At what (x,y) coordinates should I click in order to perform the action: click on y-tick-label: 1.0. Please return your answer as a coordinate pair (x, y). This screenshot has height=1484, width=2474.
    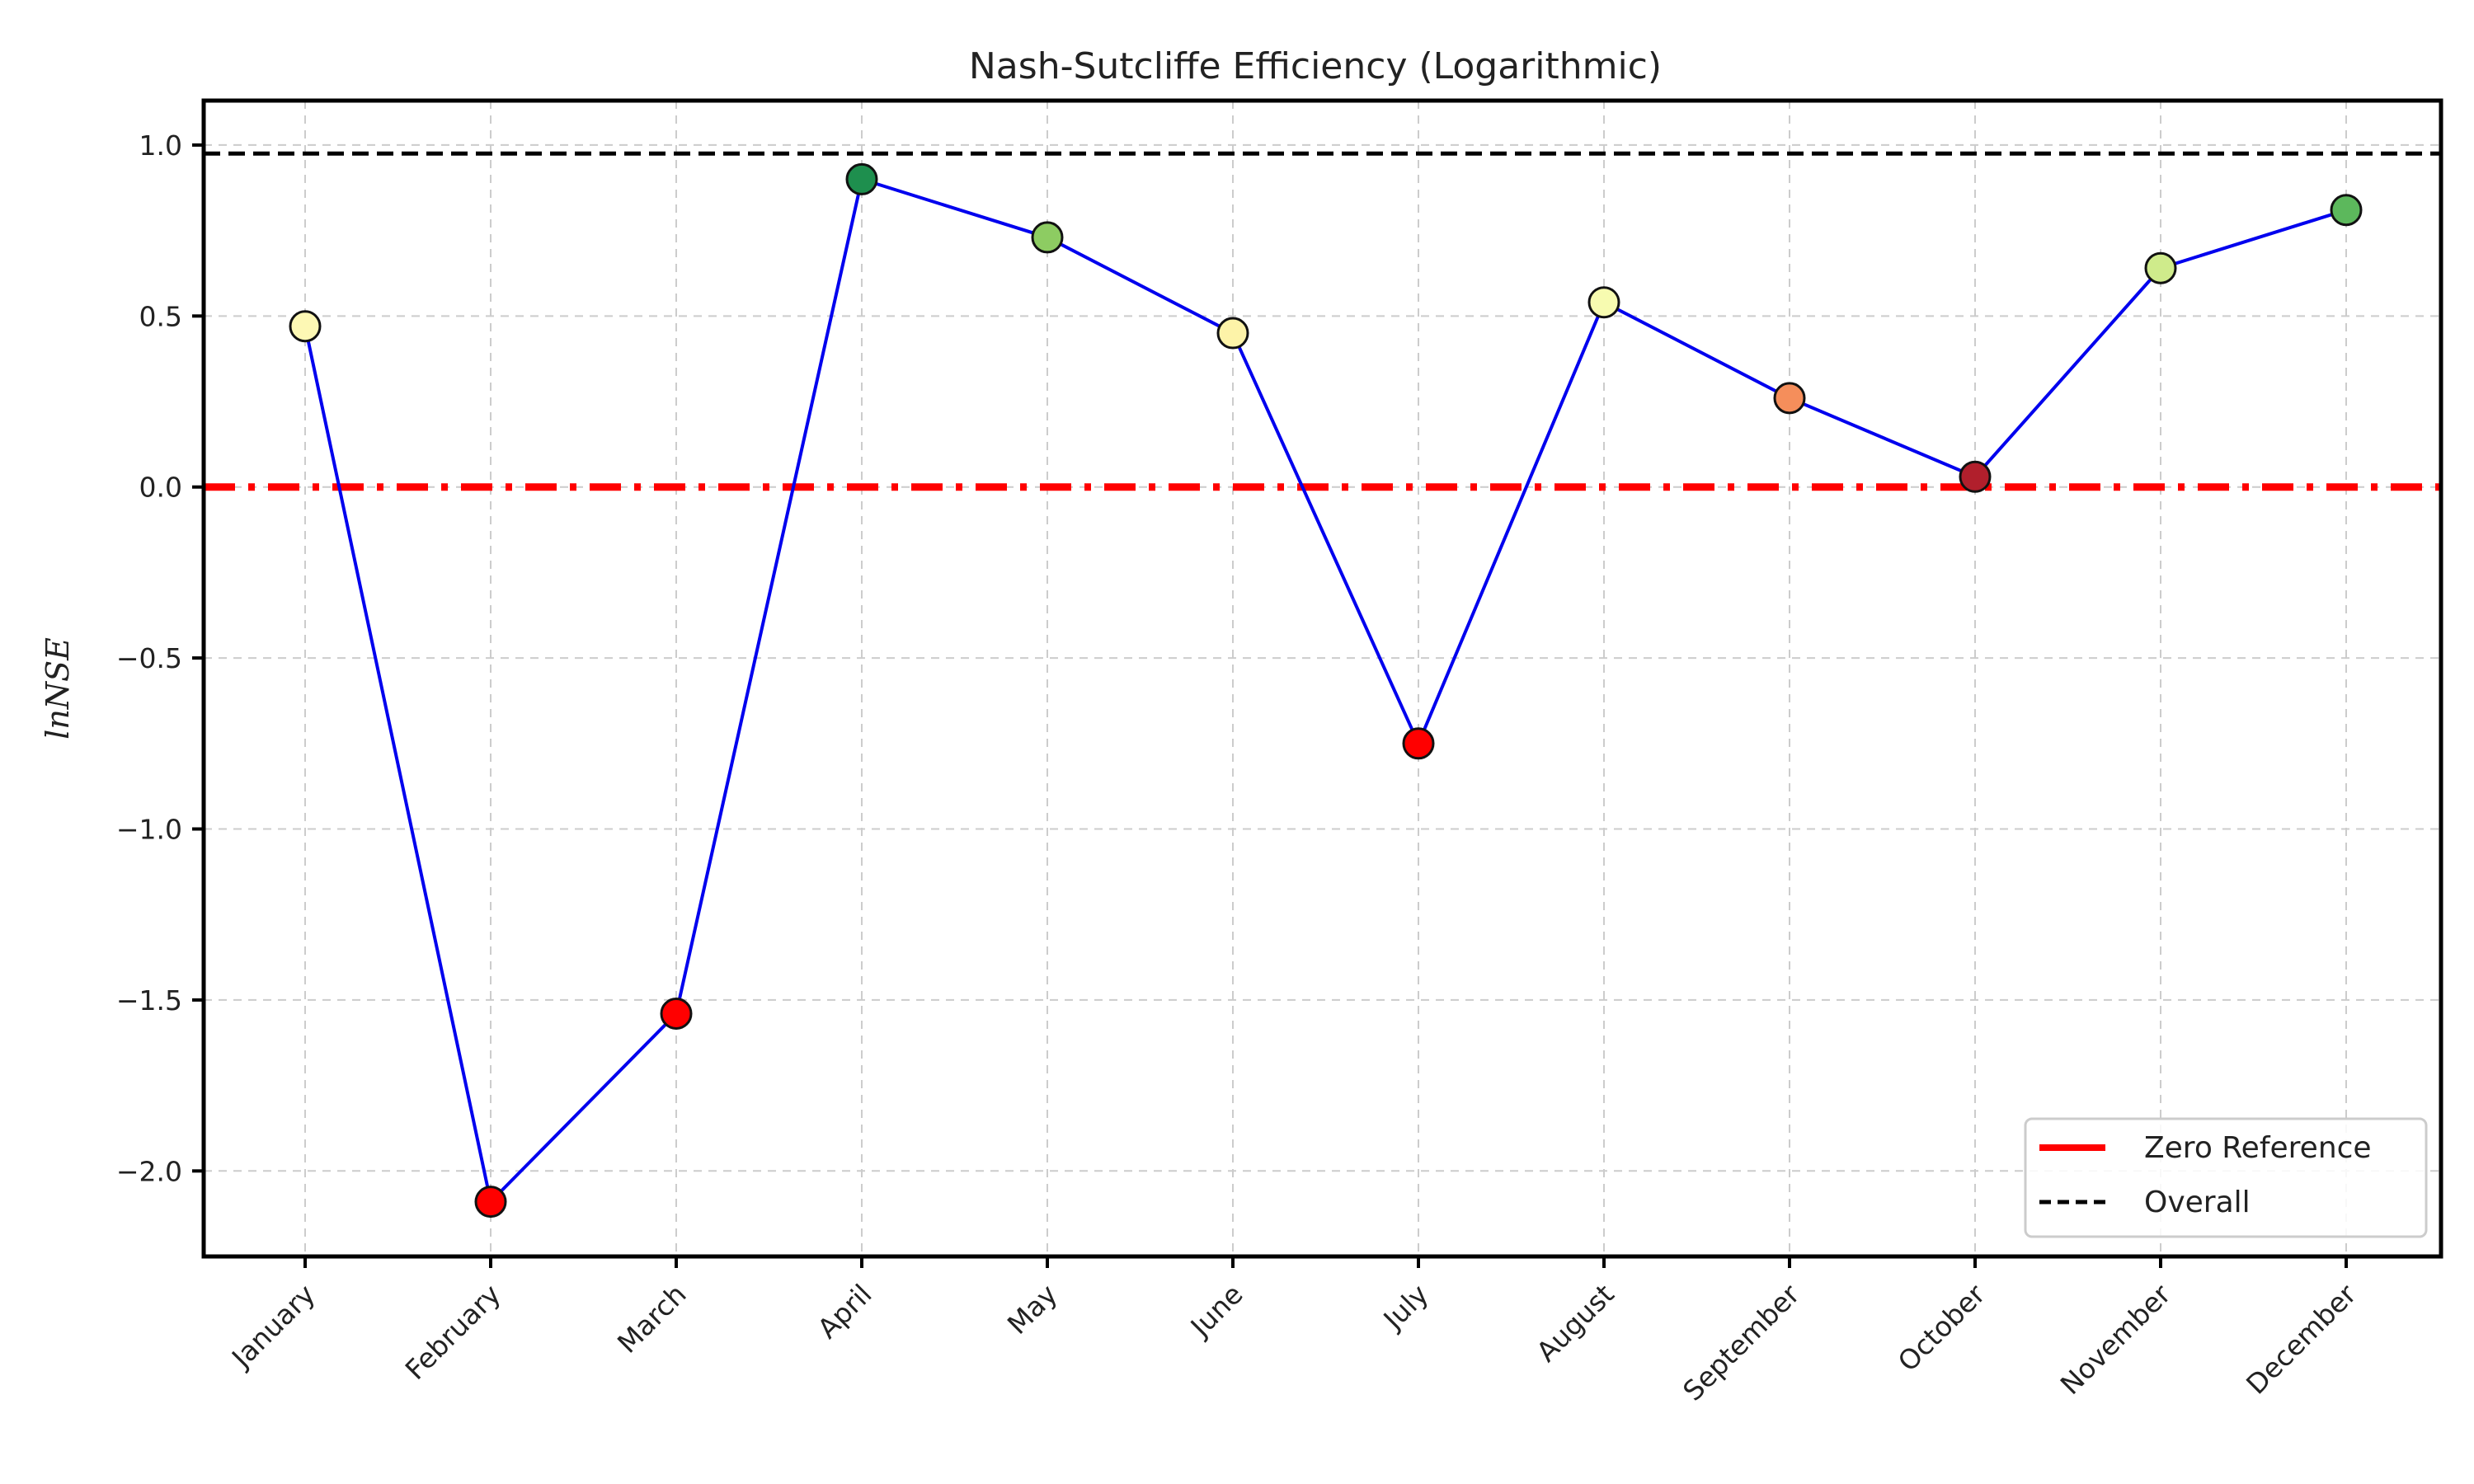
    Looking at the image, I should click on (160, 145).